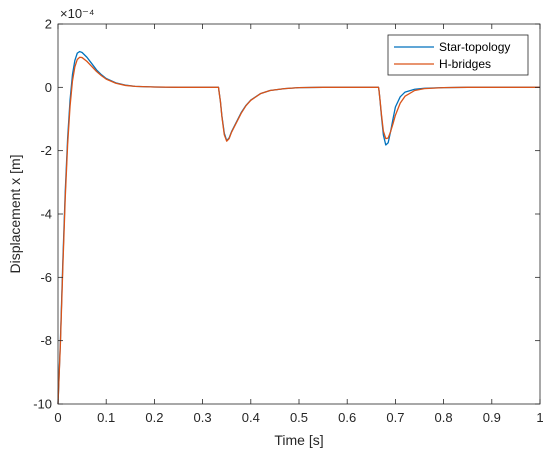 Image resolution: width=550 pixels, height=457 pixels. I want to click on x-tick-label: 0.1, so click(106, 417).